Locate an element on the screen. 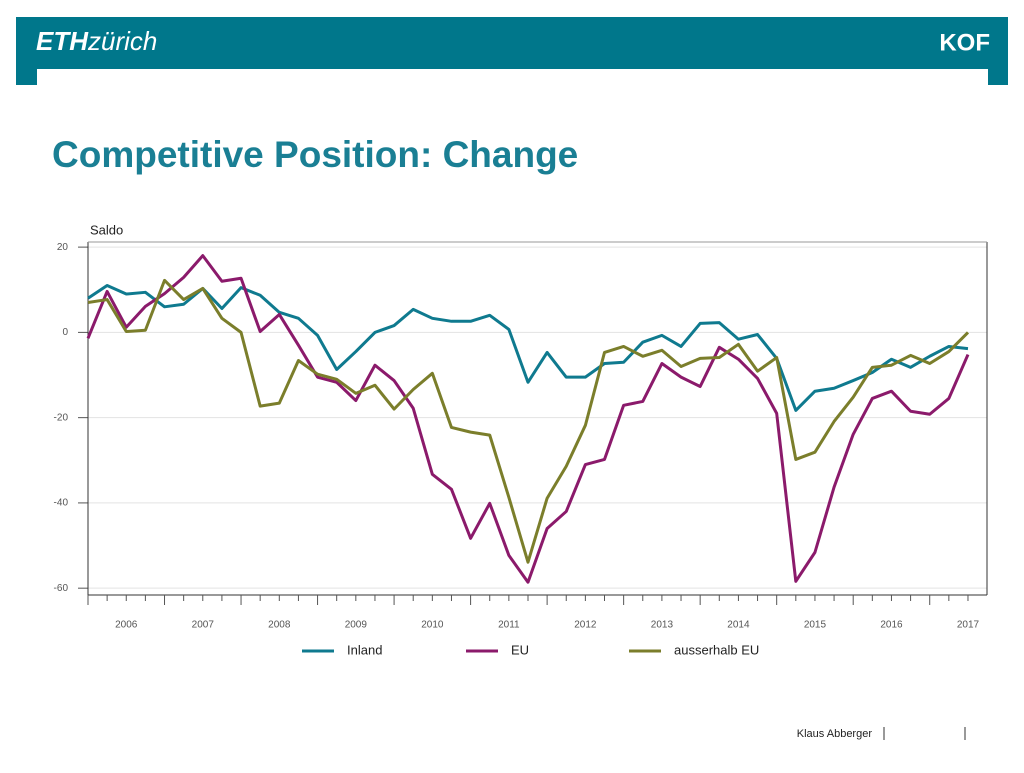 The height and width of the screenshot is (773, 1024). logo-rest: zürich is located at coordinates (122, 41).